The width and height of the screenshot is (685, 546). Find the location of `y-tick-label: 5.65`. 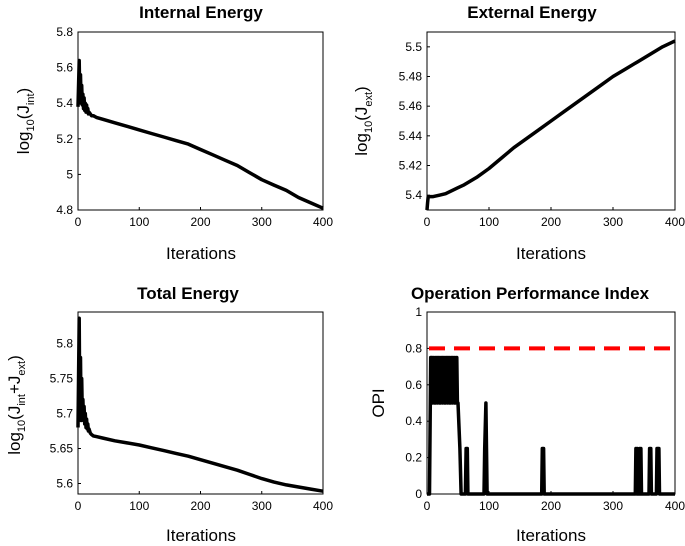

y-tick-label: 5.65 is located at coordinates (62, 449).